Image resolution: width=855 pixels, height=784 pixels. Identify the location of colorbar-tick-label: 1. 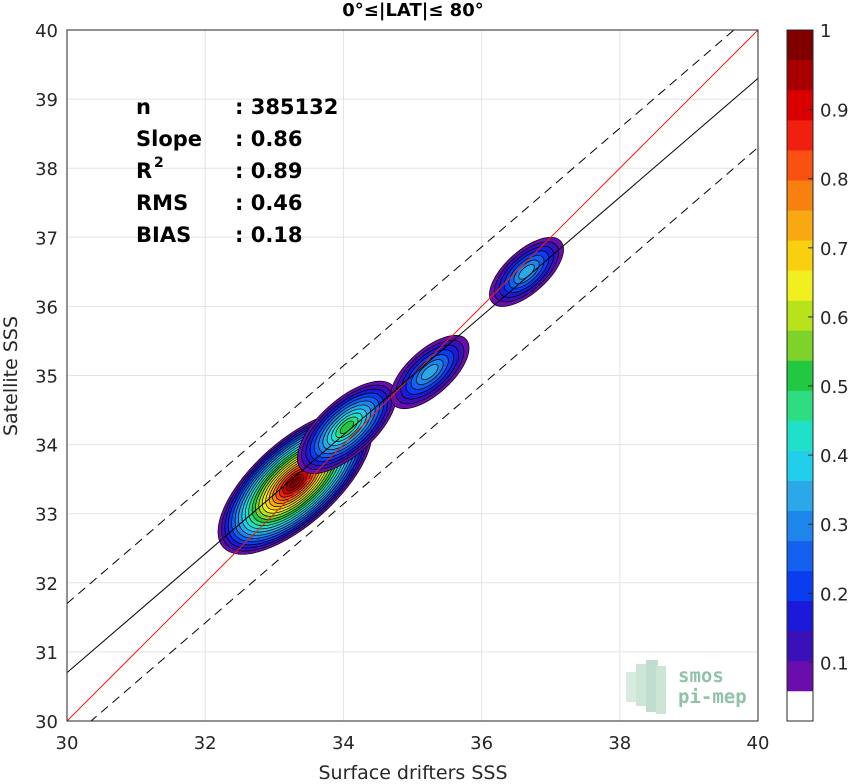
(825, 31).